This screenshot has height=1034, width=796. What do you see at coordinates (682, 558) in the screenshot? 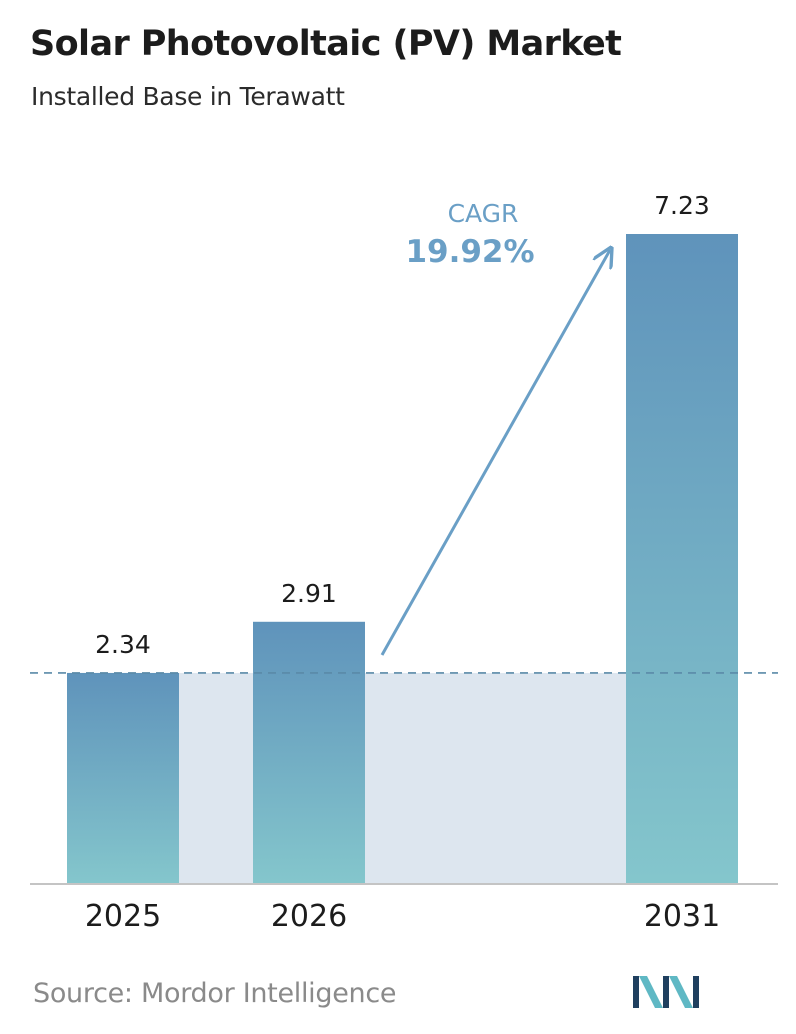
I see `bar-2031` at bounding box center [682, 558].